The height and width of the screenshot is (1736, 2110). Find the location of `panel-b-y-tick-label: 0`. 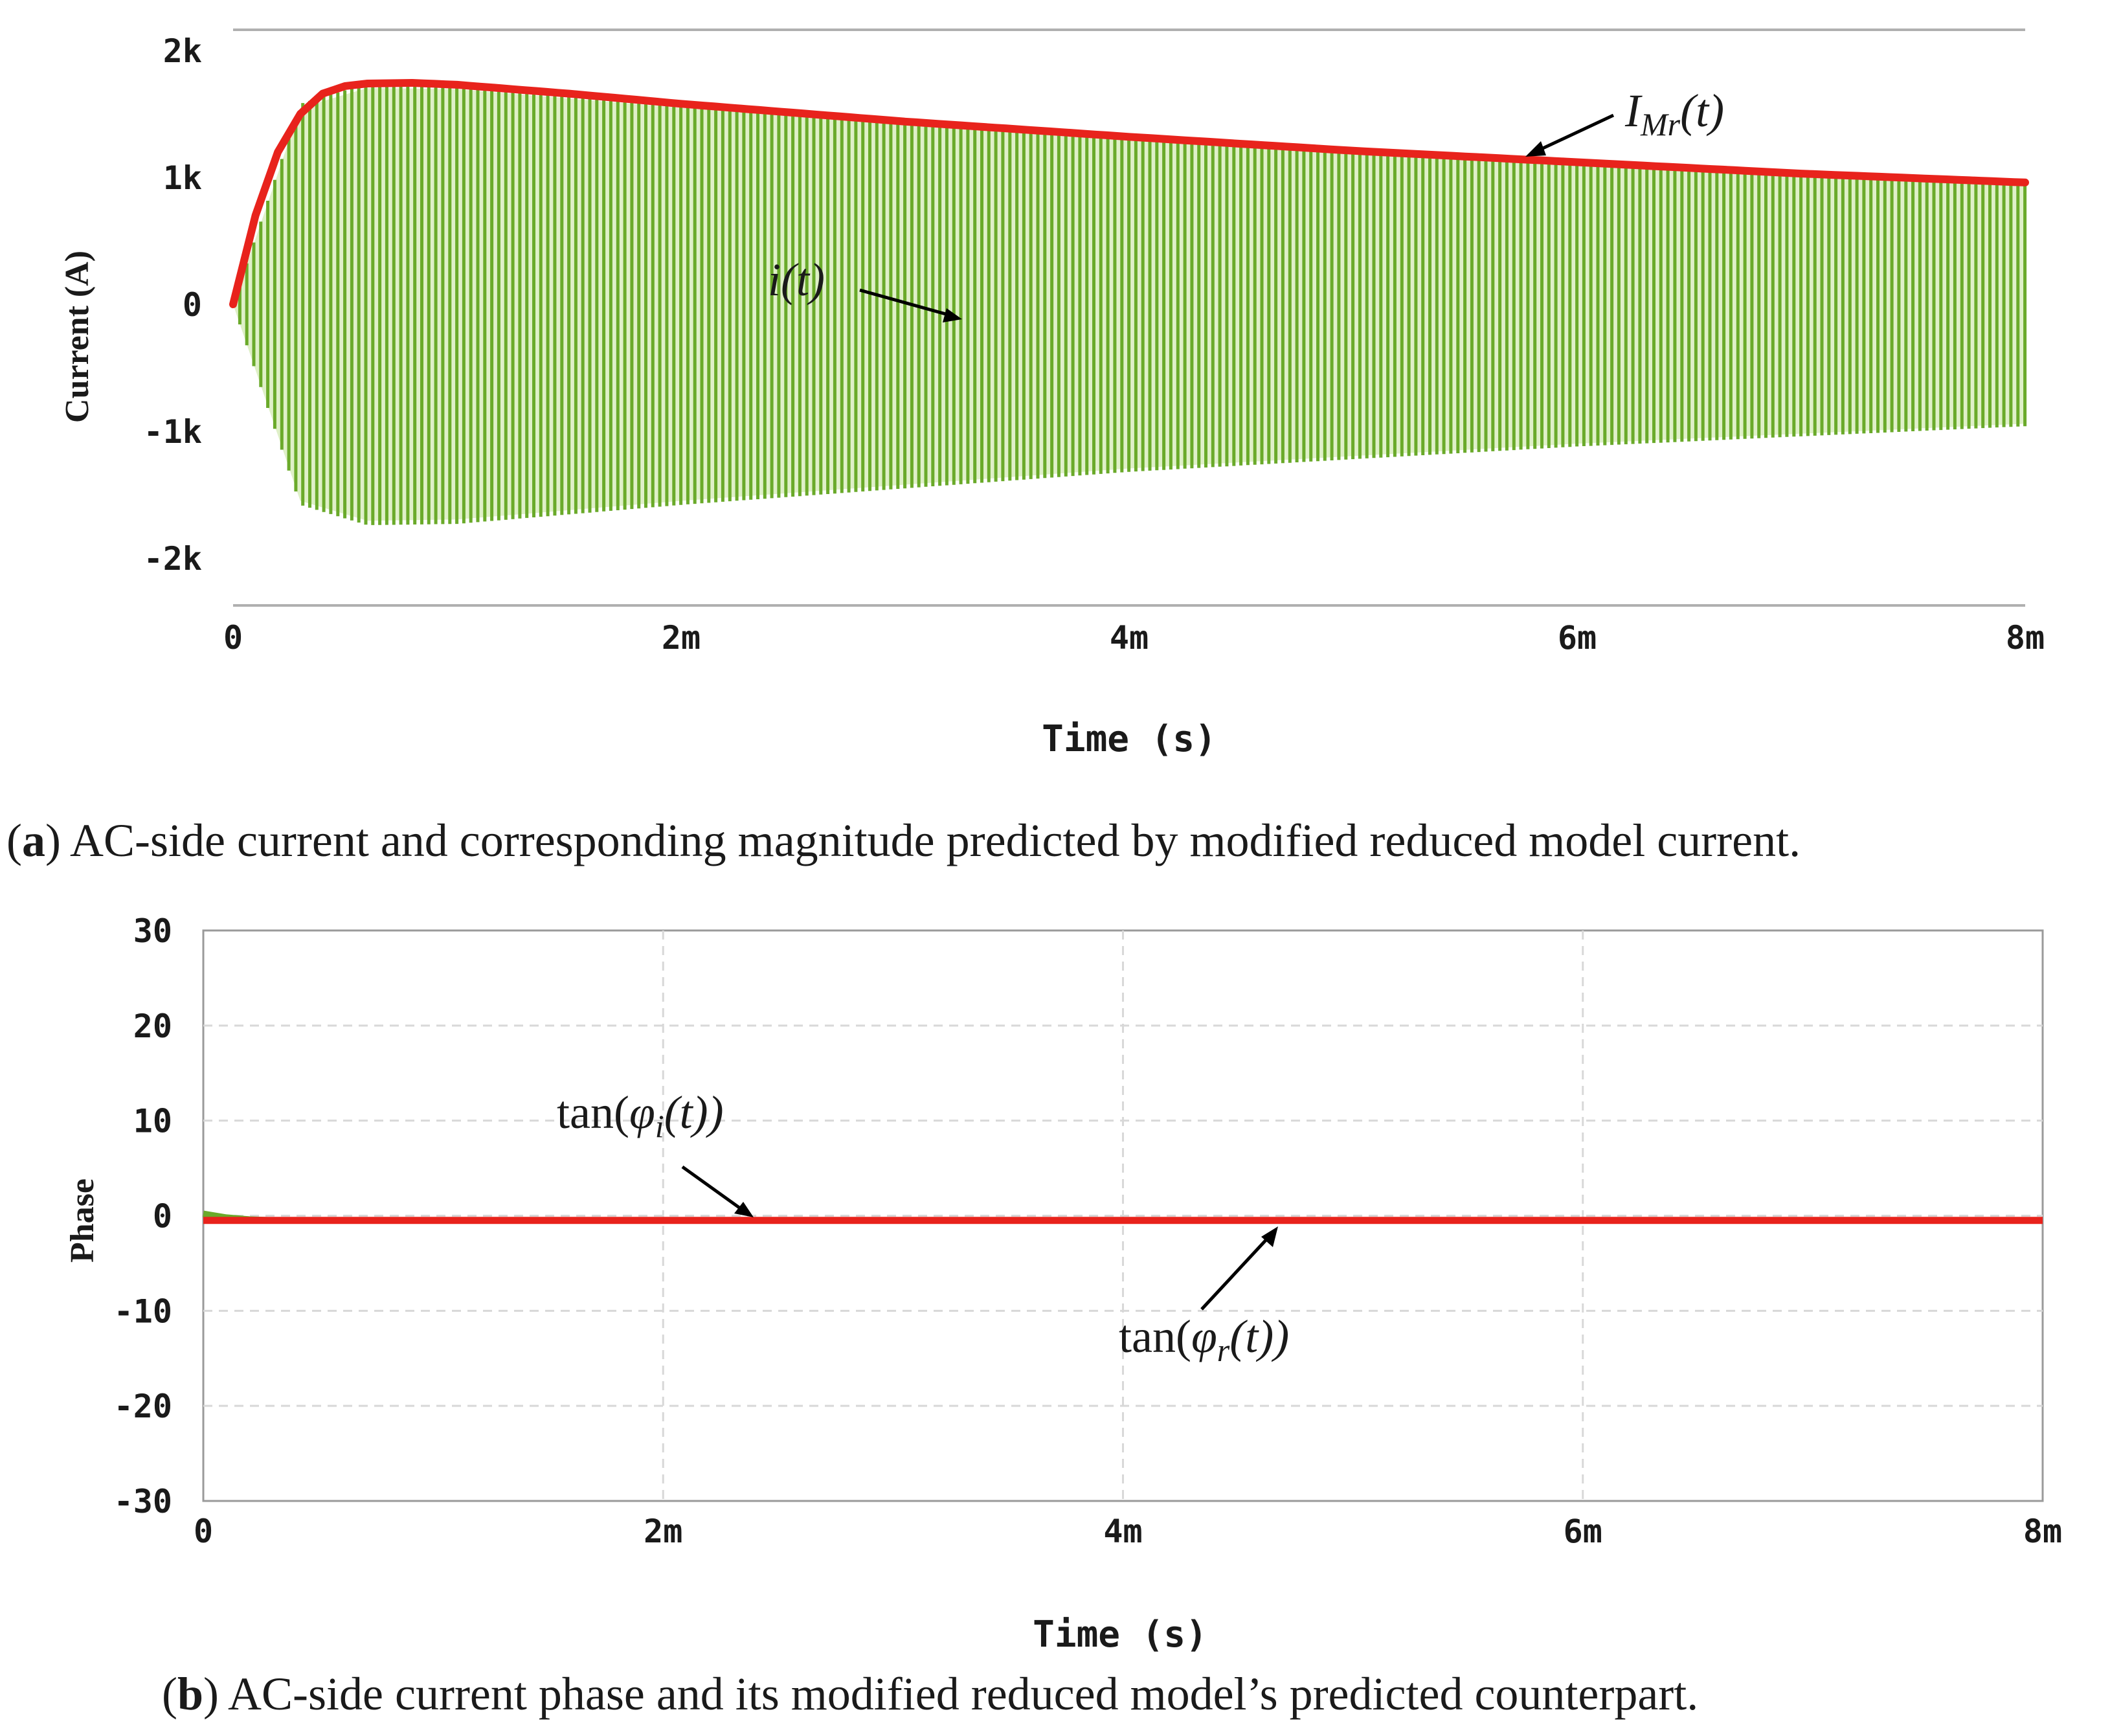

panel-b-y-tick-label: 0 is located at coordinates (162, 1216).